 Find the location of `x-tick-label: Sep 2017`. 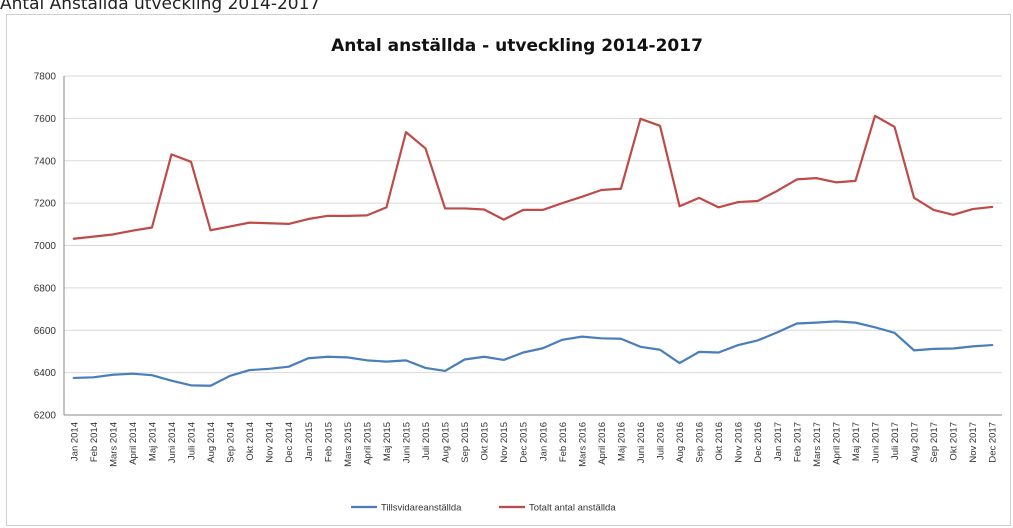

x-tick-label: Sep 2017 is located at coordinates (934, 442).